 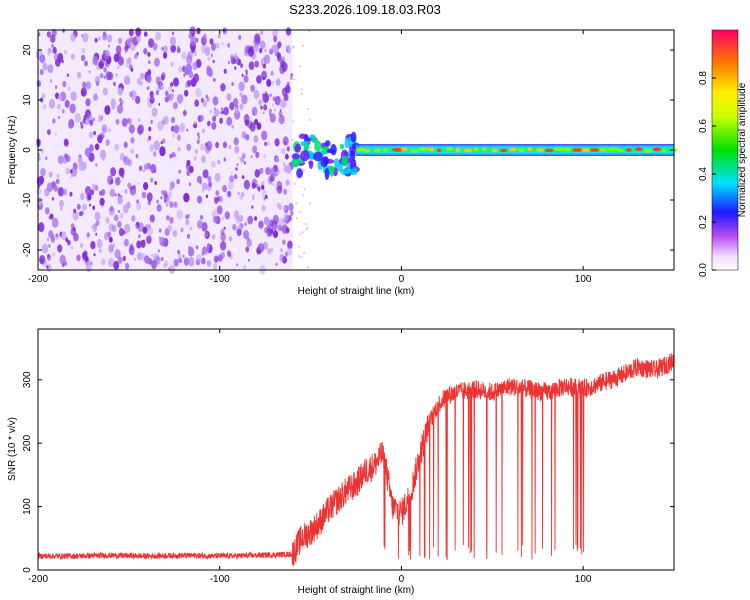 What do you see at coordinates (27, 100) in the screenshot?
I see `y-tick-label: 10` at bounding box center [27, 100].